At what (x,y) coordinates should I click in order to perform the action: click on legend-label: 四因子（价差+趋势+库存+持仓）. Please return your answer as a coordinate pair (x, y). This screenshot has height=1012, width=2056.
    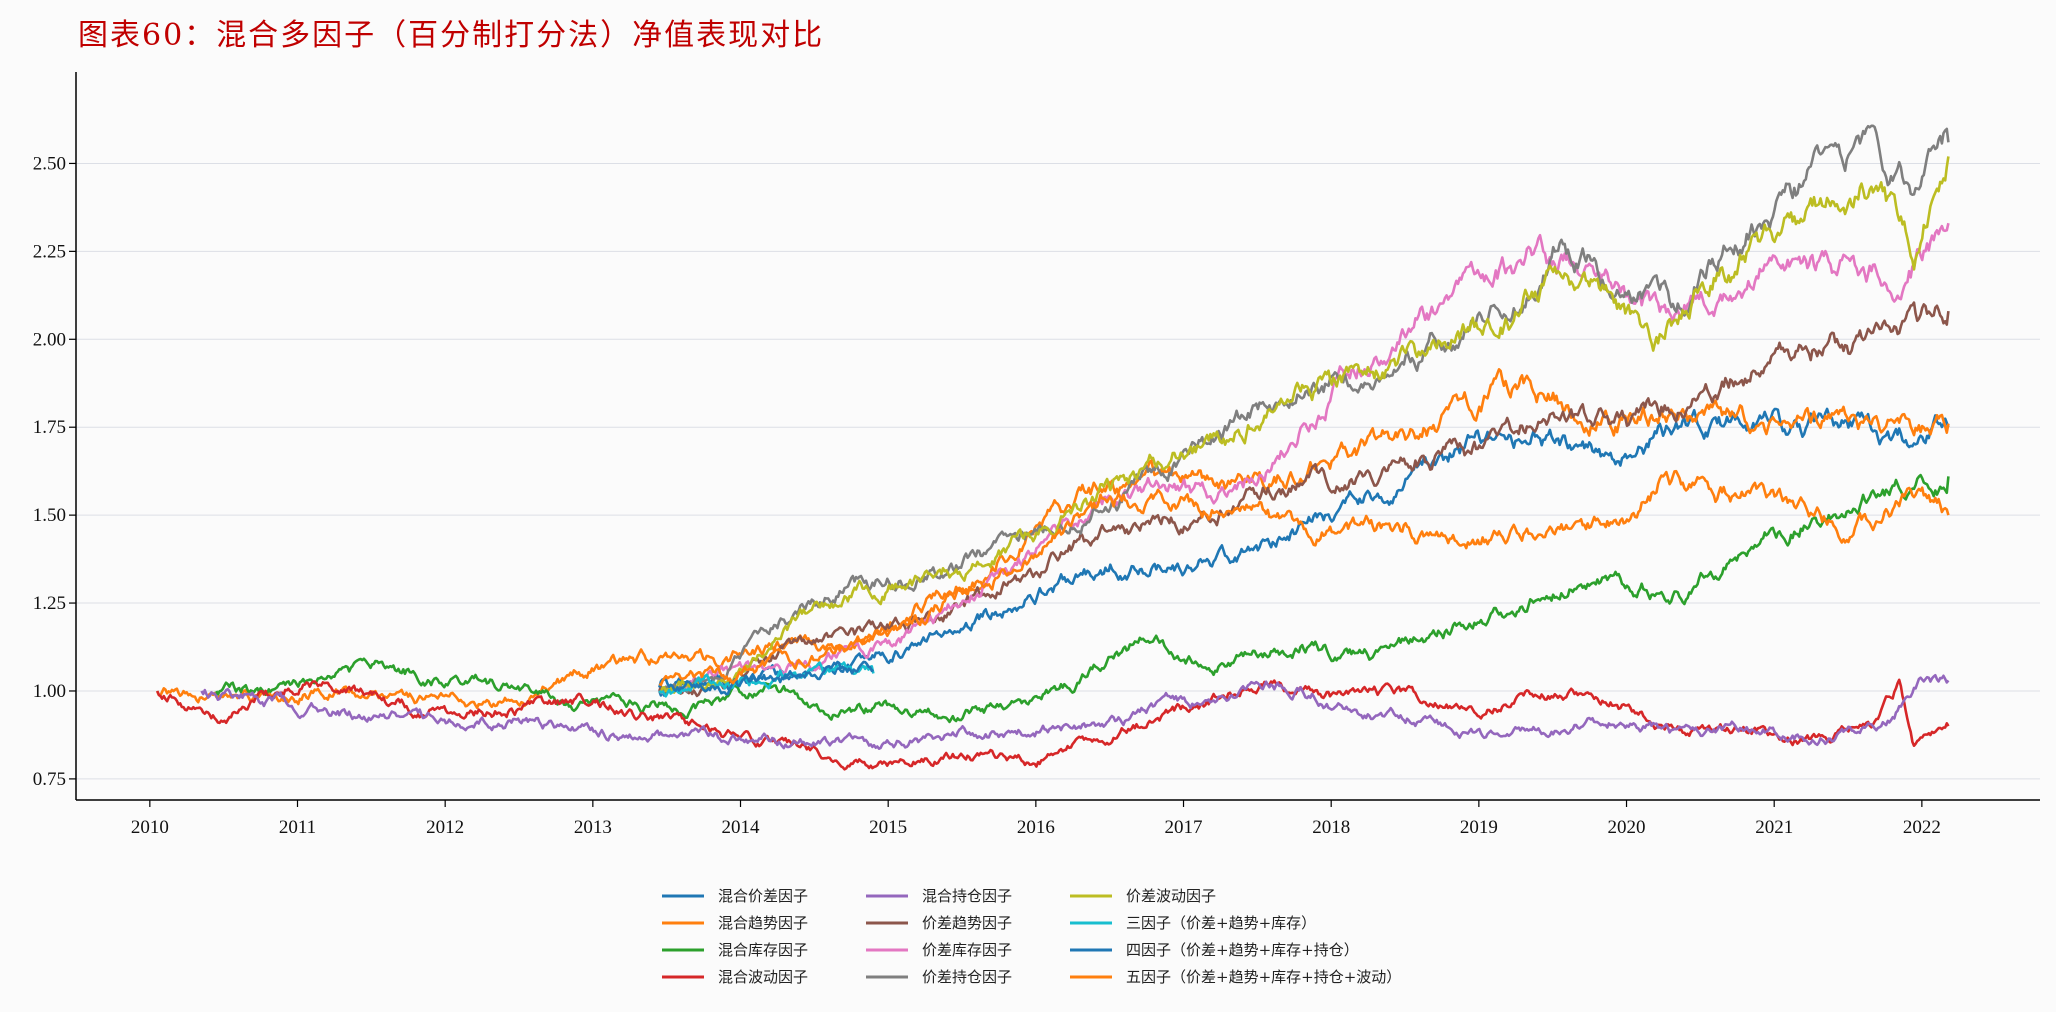
    Looking at the image, I should click on (1242, 950).